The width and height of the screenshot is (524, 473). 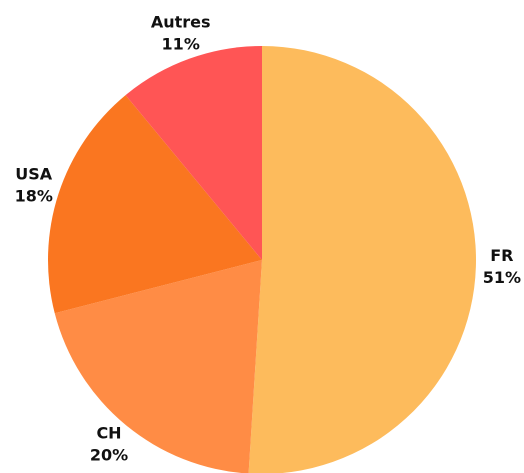 What do you see at coordinates (34, 173) in the screenshot?
I see `slice-label: USA` at bounding box center [34, 173].